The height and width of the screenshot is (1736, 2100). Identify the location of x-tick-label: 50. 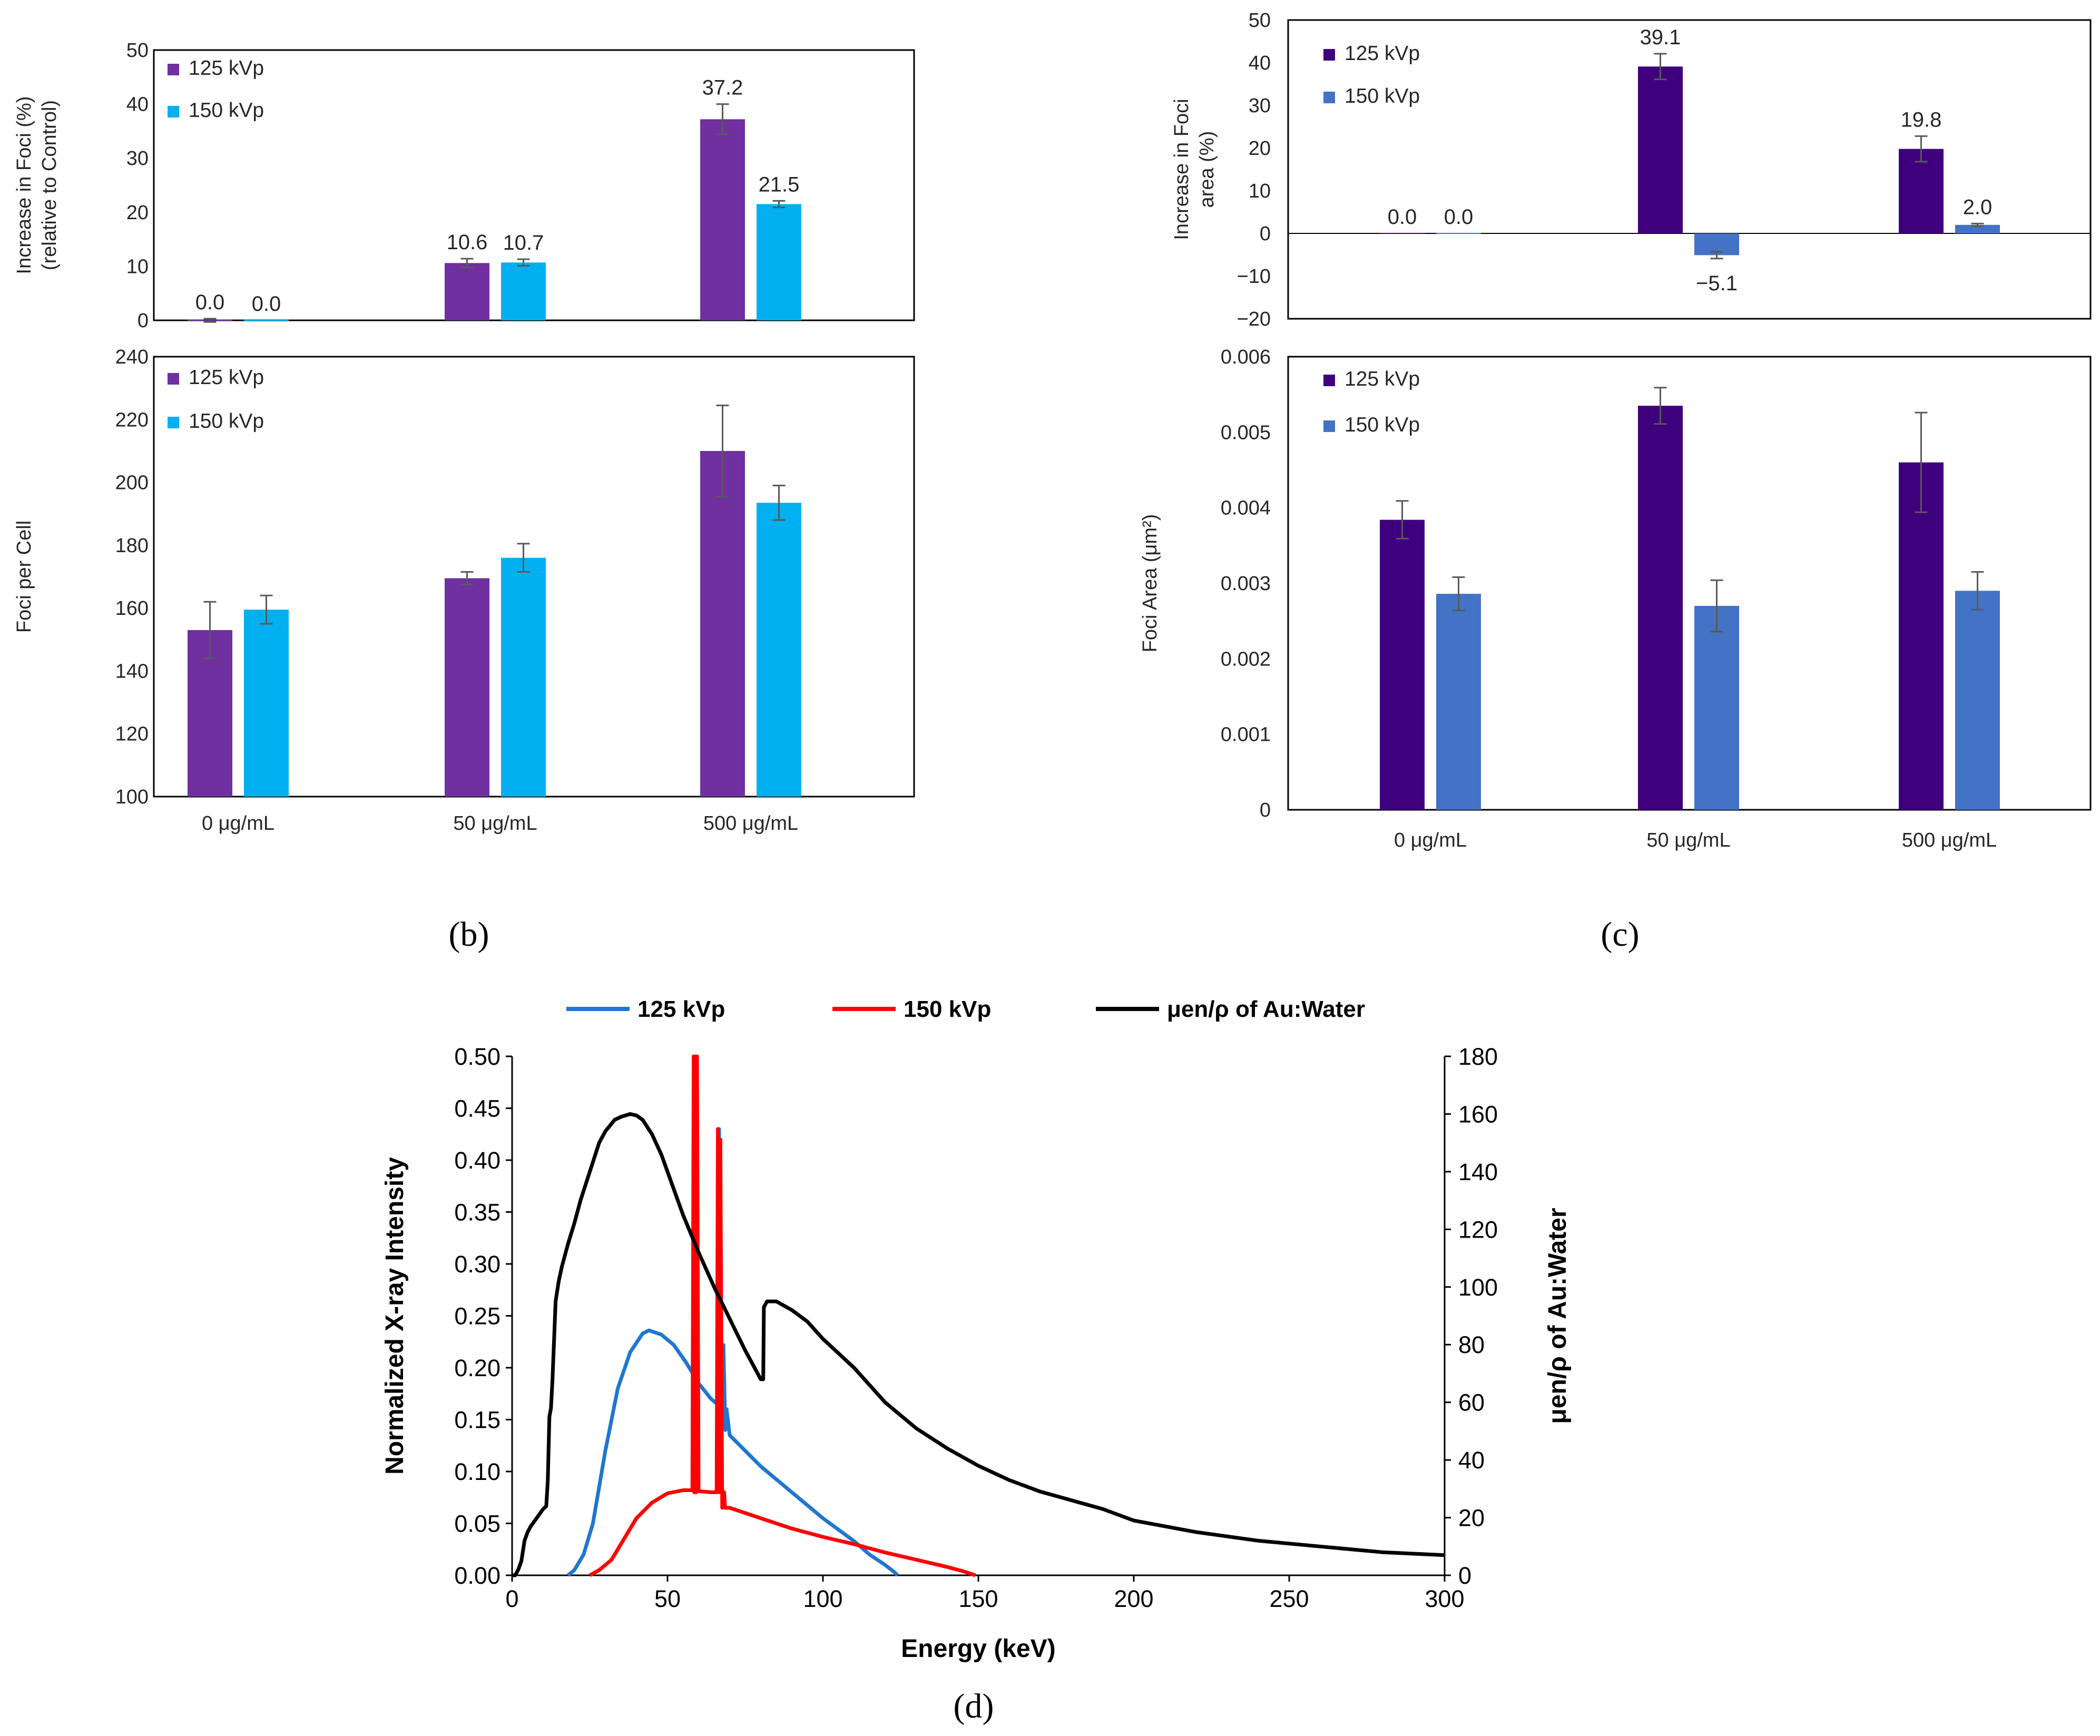
(667, 1599).